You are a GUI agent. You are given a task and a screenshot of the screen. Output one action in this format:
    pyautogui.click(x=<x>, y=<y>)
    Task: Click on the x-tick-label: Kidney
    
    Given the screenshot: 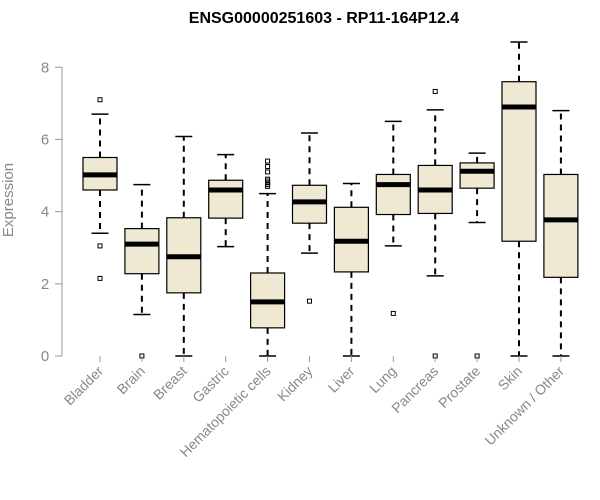 What is the action you would take?
    pyautogui.click(x=295, y=384)
    